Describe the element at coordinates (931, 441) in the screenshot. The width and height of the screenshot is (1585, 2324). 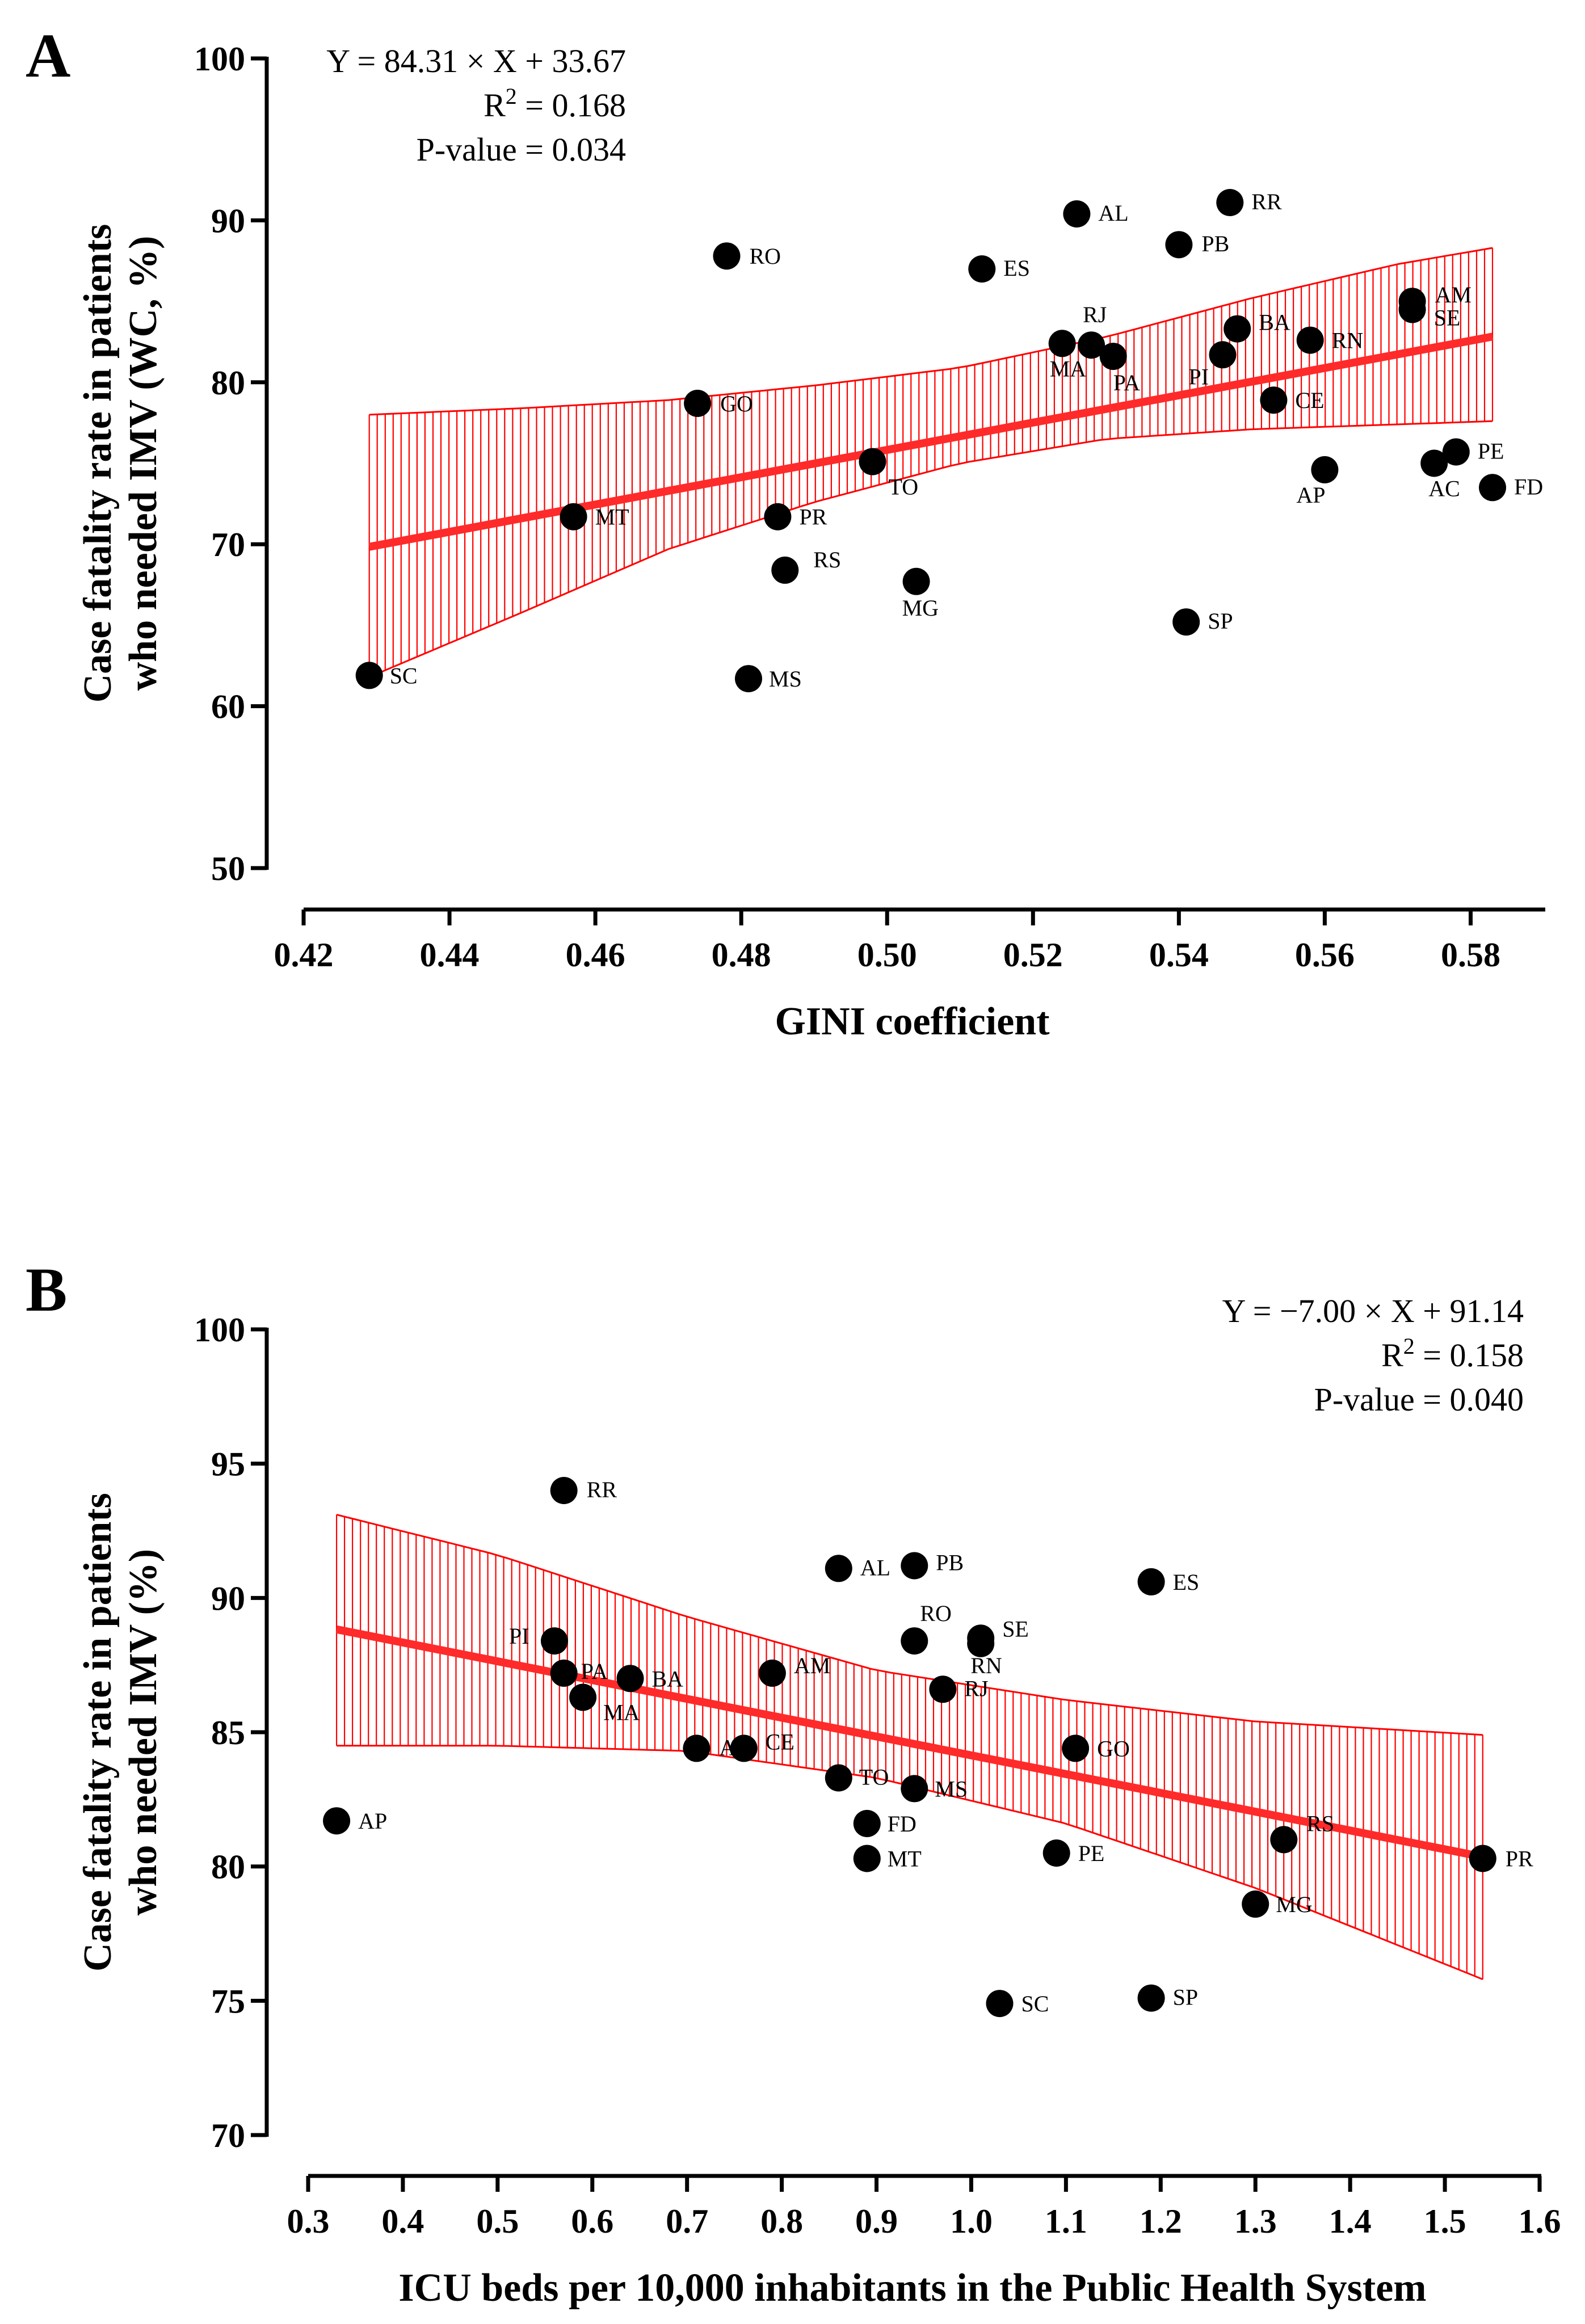
I see `regression-line-a` at that location.